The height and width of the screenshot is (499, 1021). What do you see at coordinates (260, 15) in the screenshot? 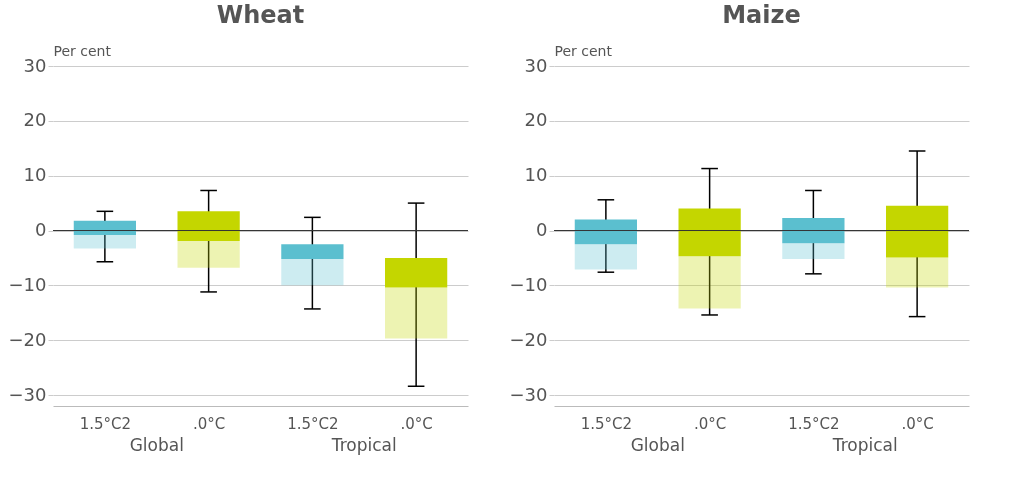
I see `chart-title: Wheat` at bounding box center [260, 15].